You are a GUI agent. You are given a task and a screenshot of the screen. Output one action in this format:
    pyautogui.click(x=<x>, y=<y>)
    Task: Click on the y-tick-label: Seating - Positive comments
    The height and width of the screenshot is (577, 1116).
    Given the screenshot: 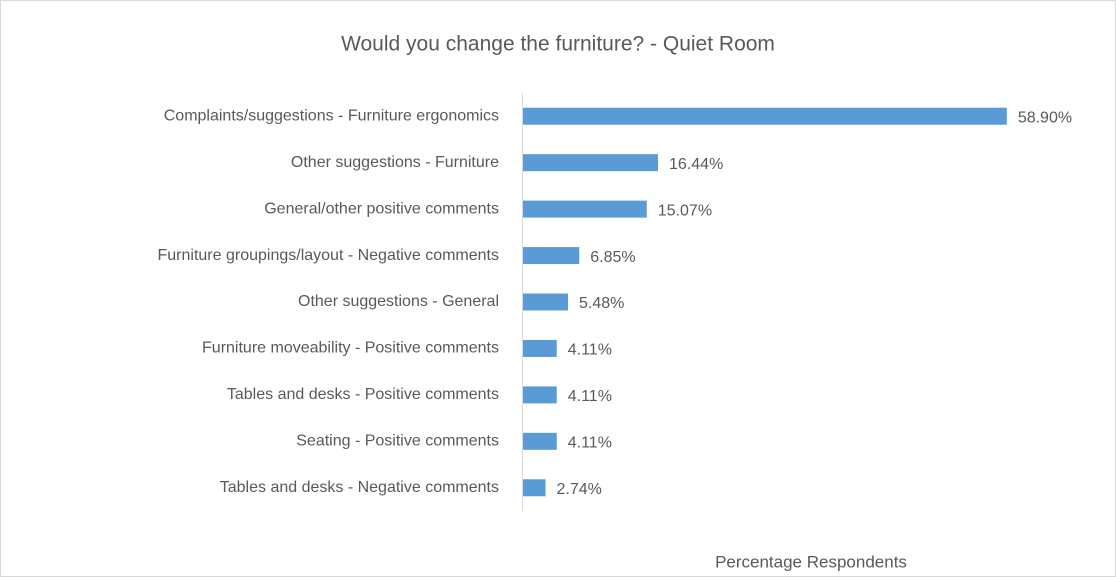 What is the action you would take?
    pyautogui.click(x=397, y=441)
    